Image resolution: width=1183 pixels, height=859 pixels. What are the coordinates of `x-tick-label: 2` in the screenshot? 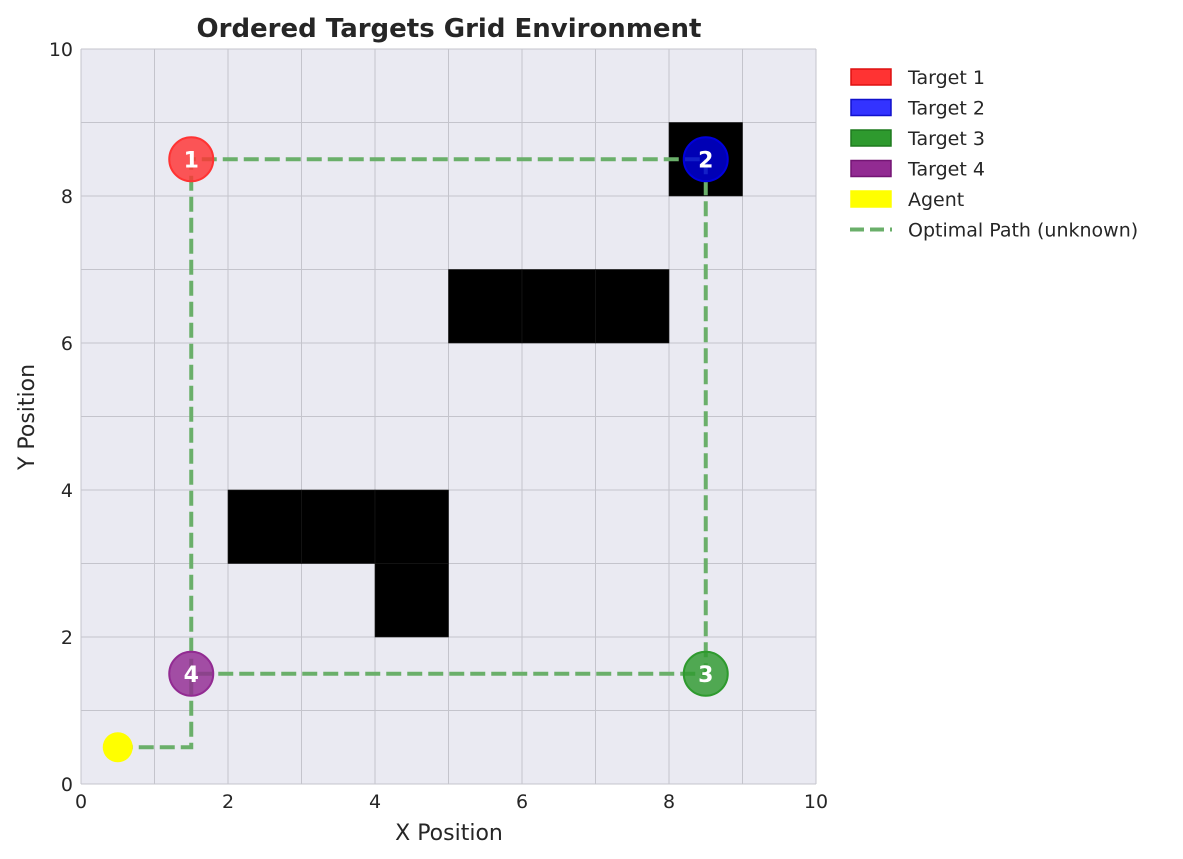 It's located at (228, 802).